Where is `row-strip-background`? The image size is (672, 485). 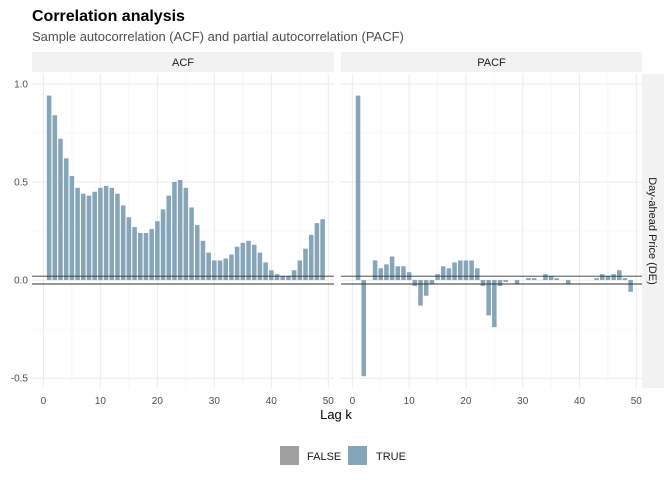
row-strip-background is located at coordinates (653, 231).